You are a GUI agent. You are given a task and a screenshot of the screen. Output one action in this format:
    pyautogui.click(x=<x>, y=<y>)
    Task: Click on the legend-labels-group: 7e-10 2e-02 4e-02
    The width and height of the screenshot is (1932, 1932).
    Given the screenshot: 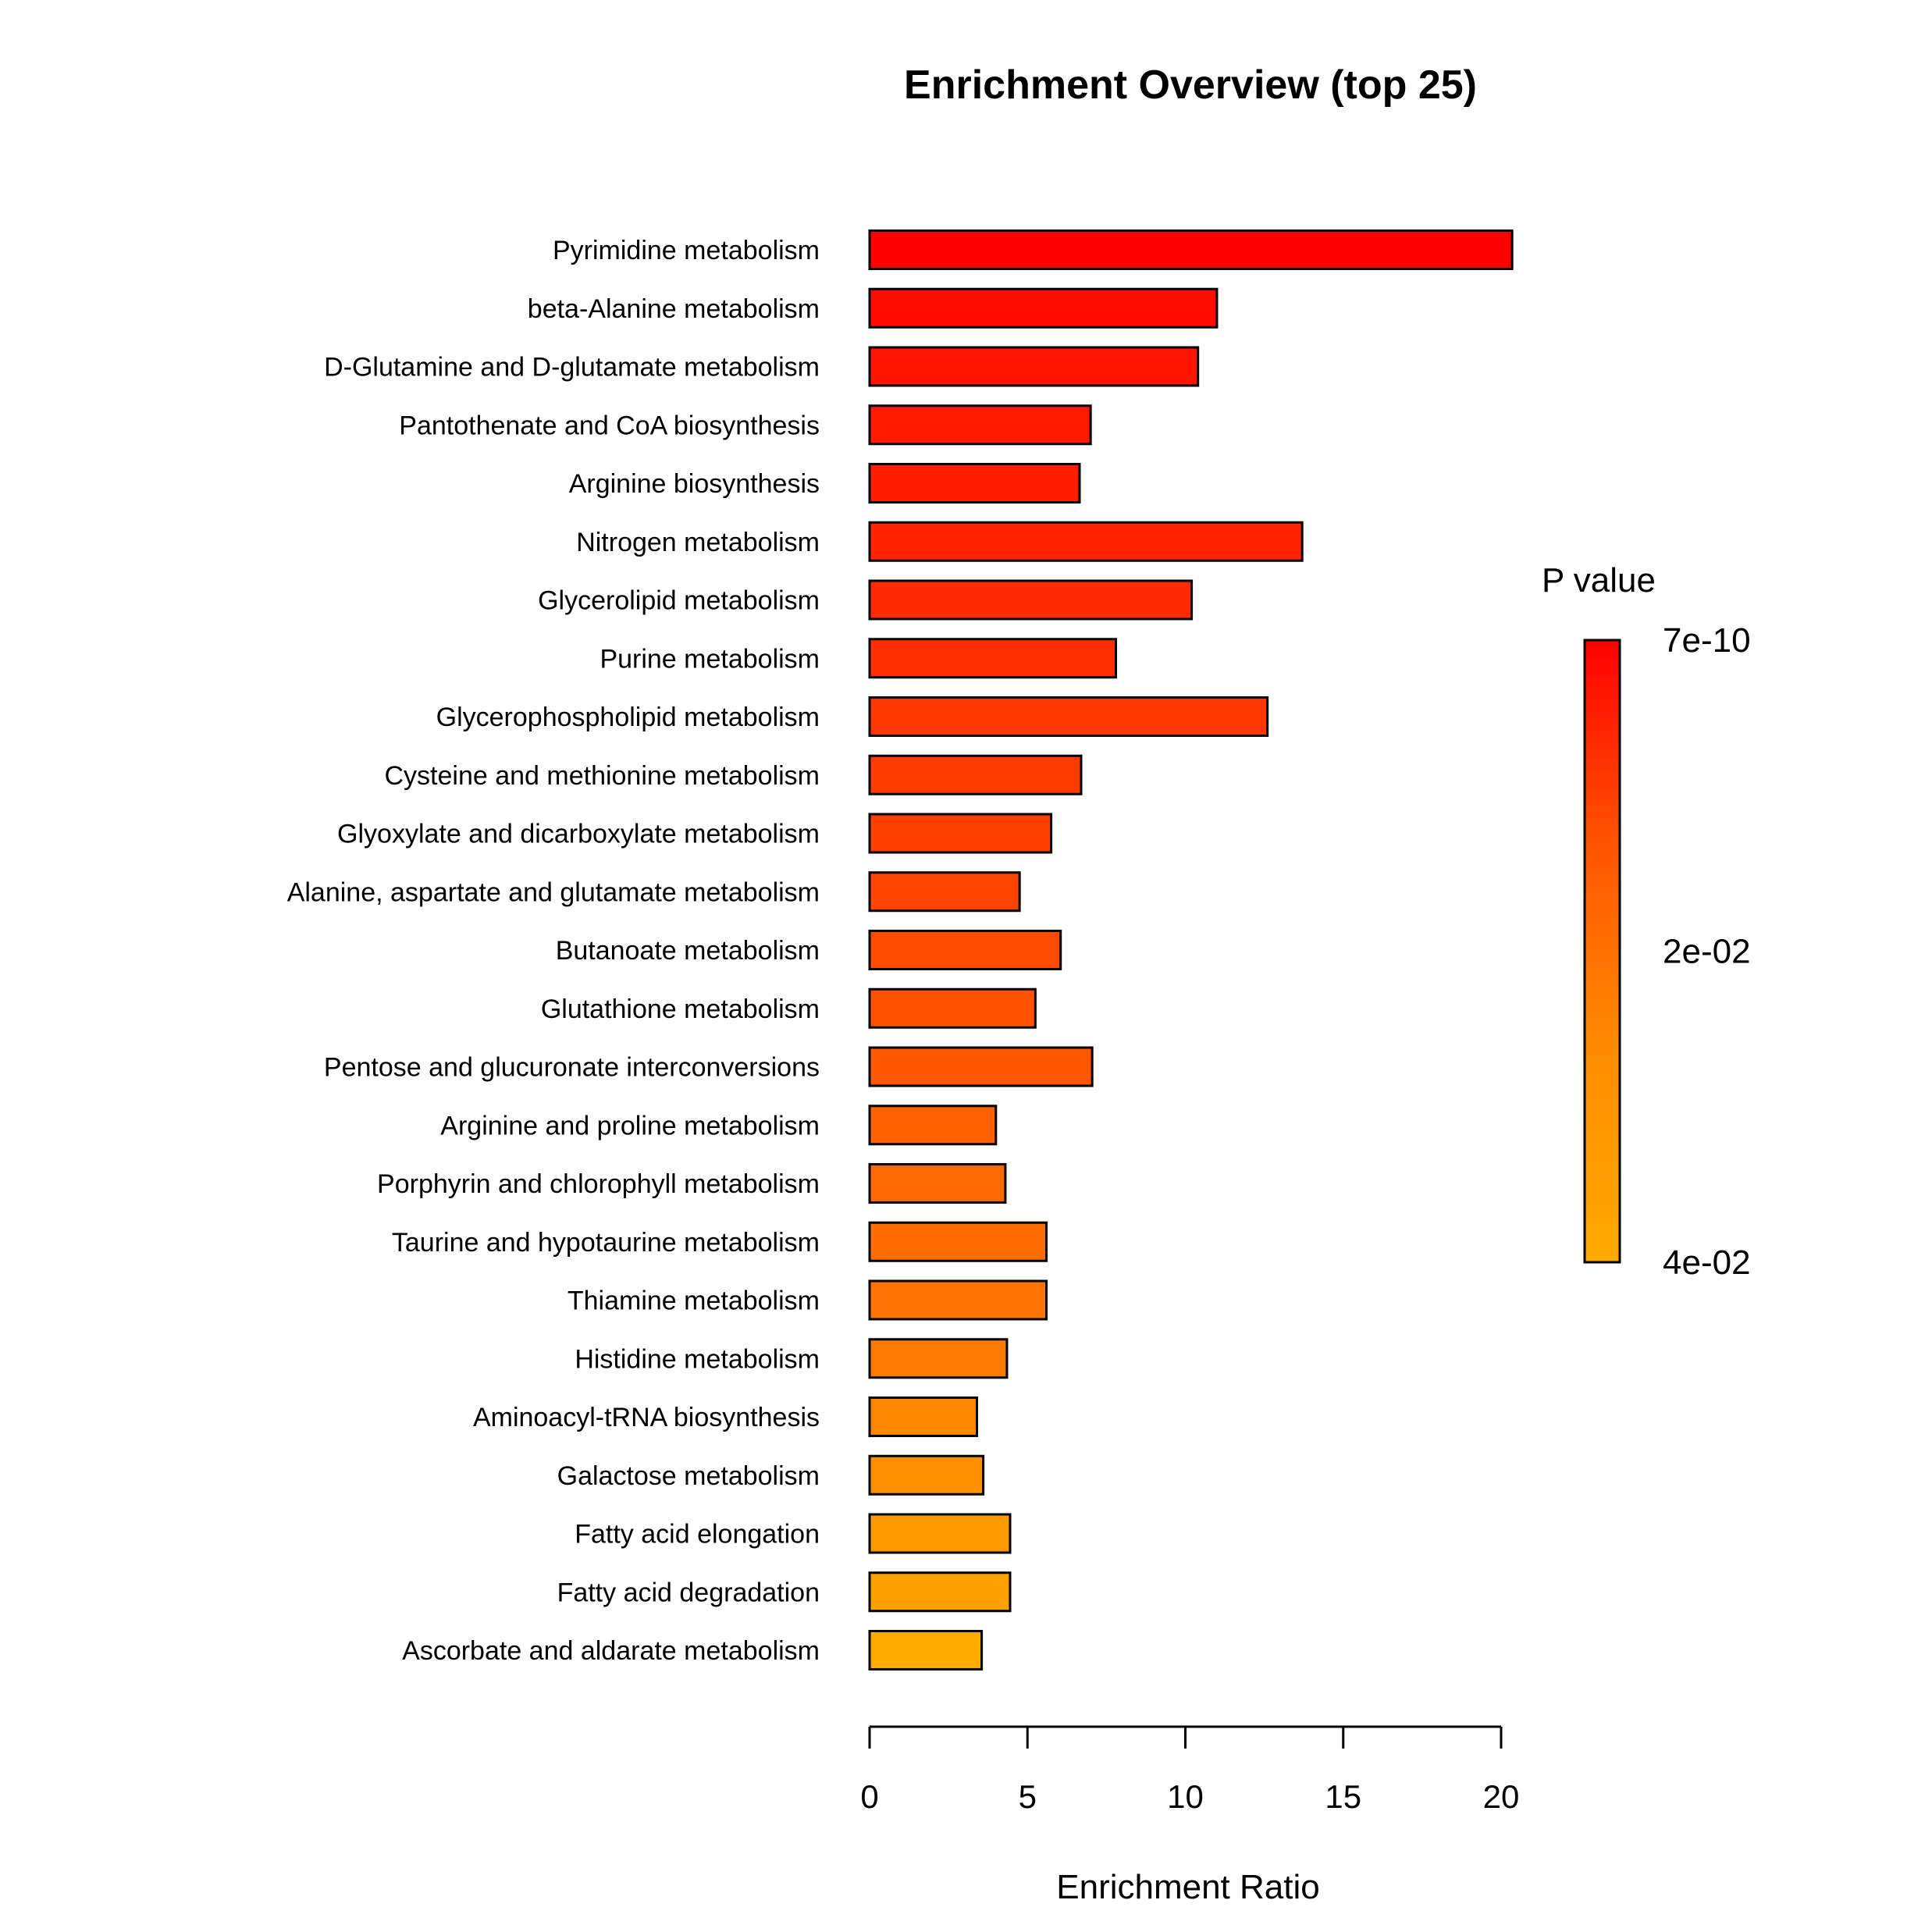 What is the action you would take?
    pyautogui.click(x=1707, y=951)
    